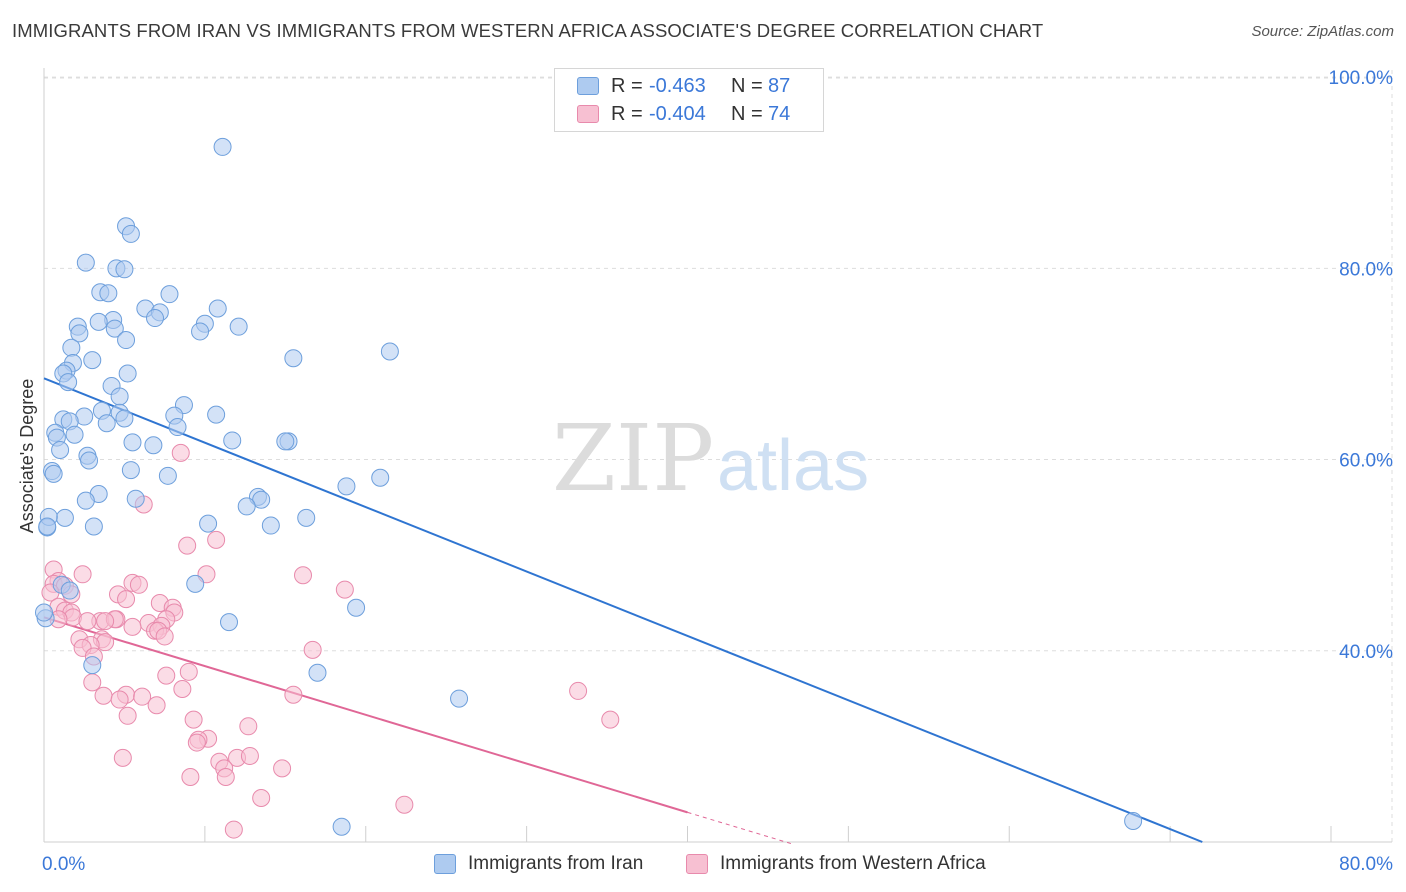 This screenshot has width=1406, height=892. What do you see at coordinates (1361, 78) in the screenshot?
I see `y-tick-label: 100.0%` at bounding box center [1361, 78].